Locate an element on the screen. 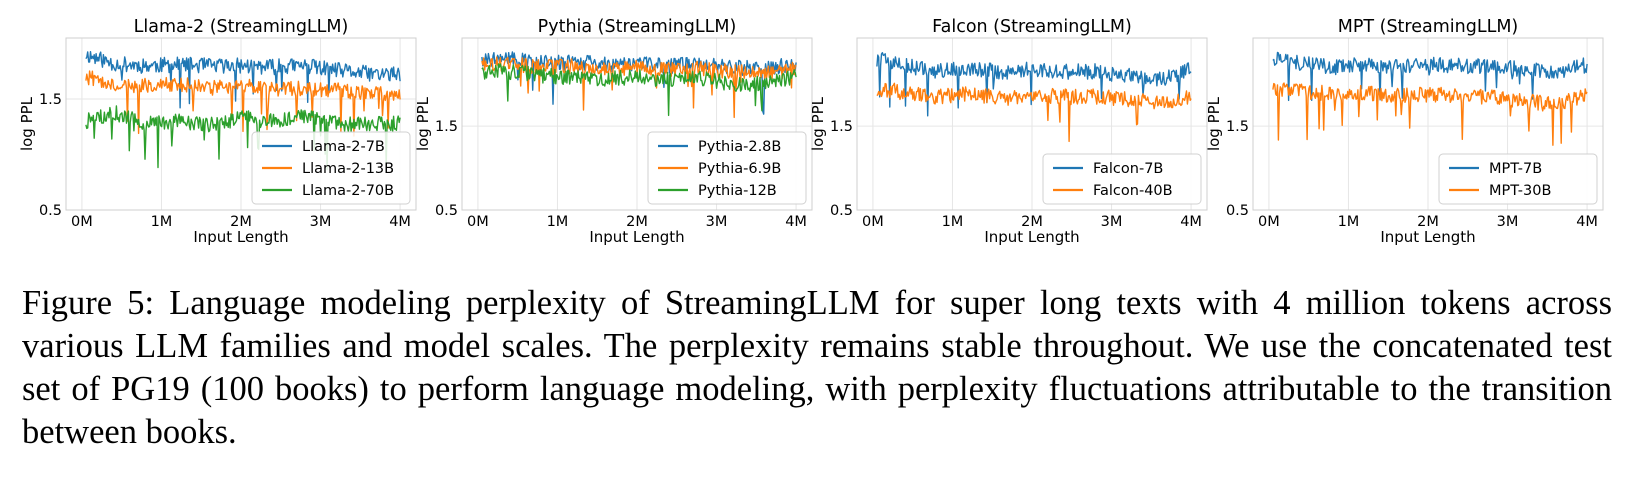 This screenshot has width=1628, height=479. series-line-mpt-7b is located at coordinates (1430, 76).